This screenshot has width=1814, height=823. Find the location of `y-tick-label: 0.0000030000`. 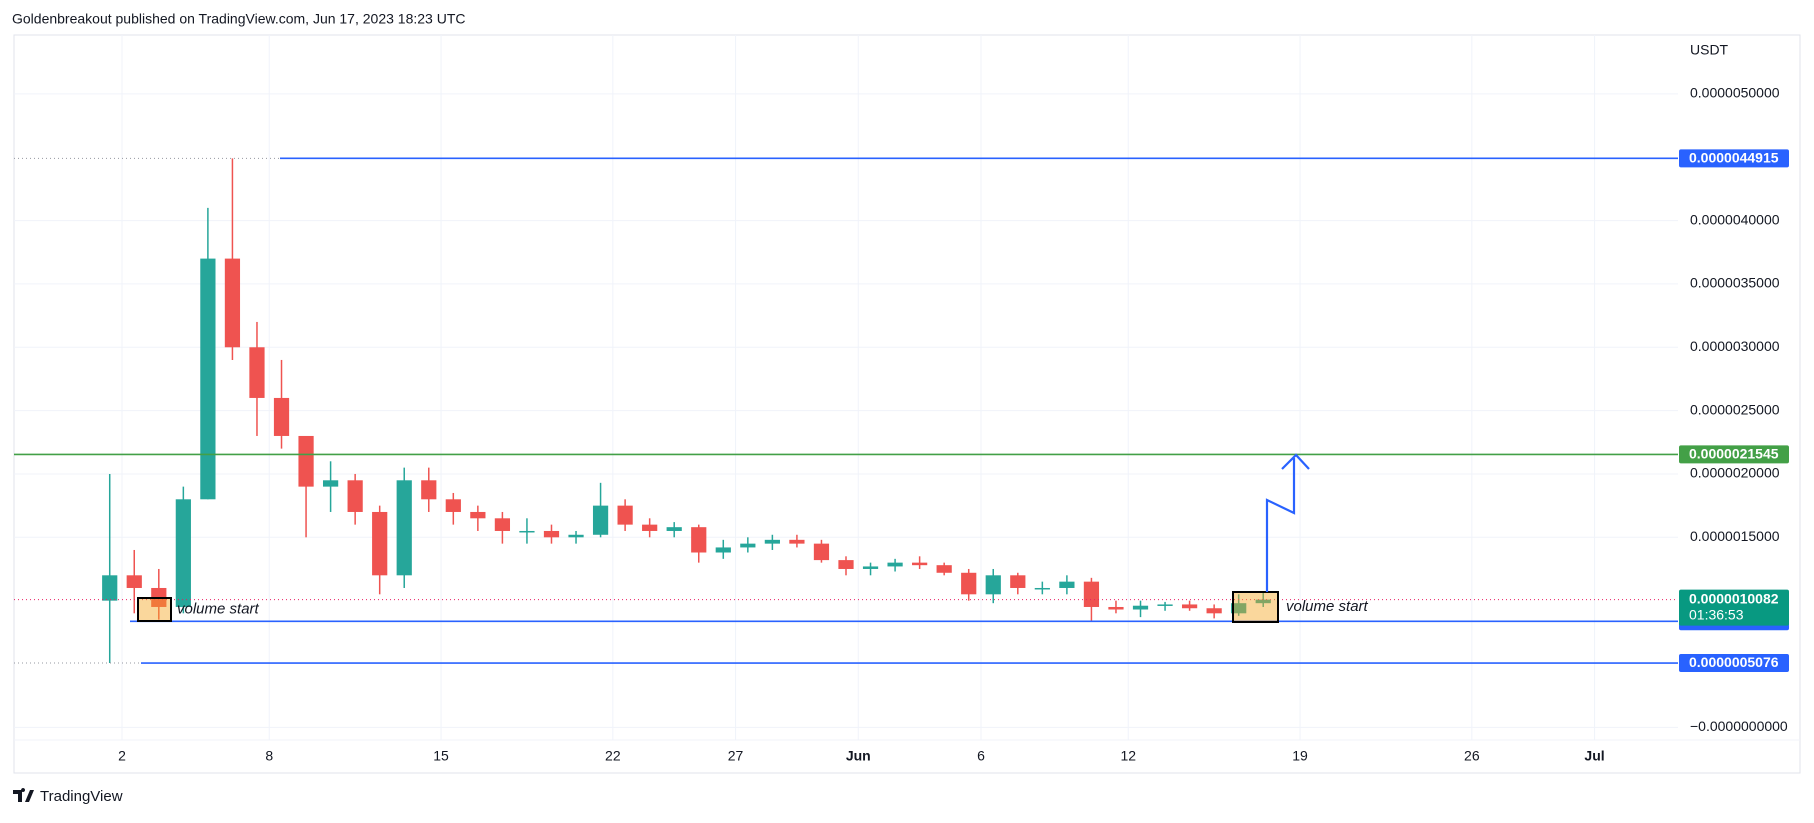

y-tick-label: 0.0000030000 is located at coordinates (1735, 346).